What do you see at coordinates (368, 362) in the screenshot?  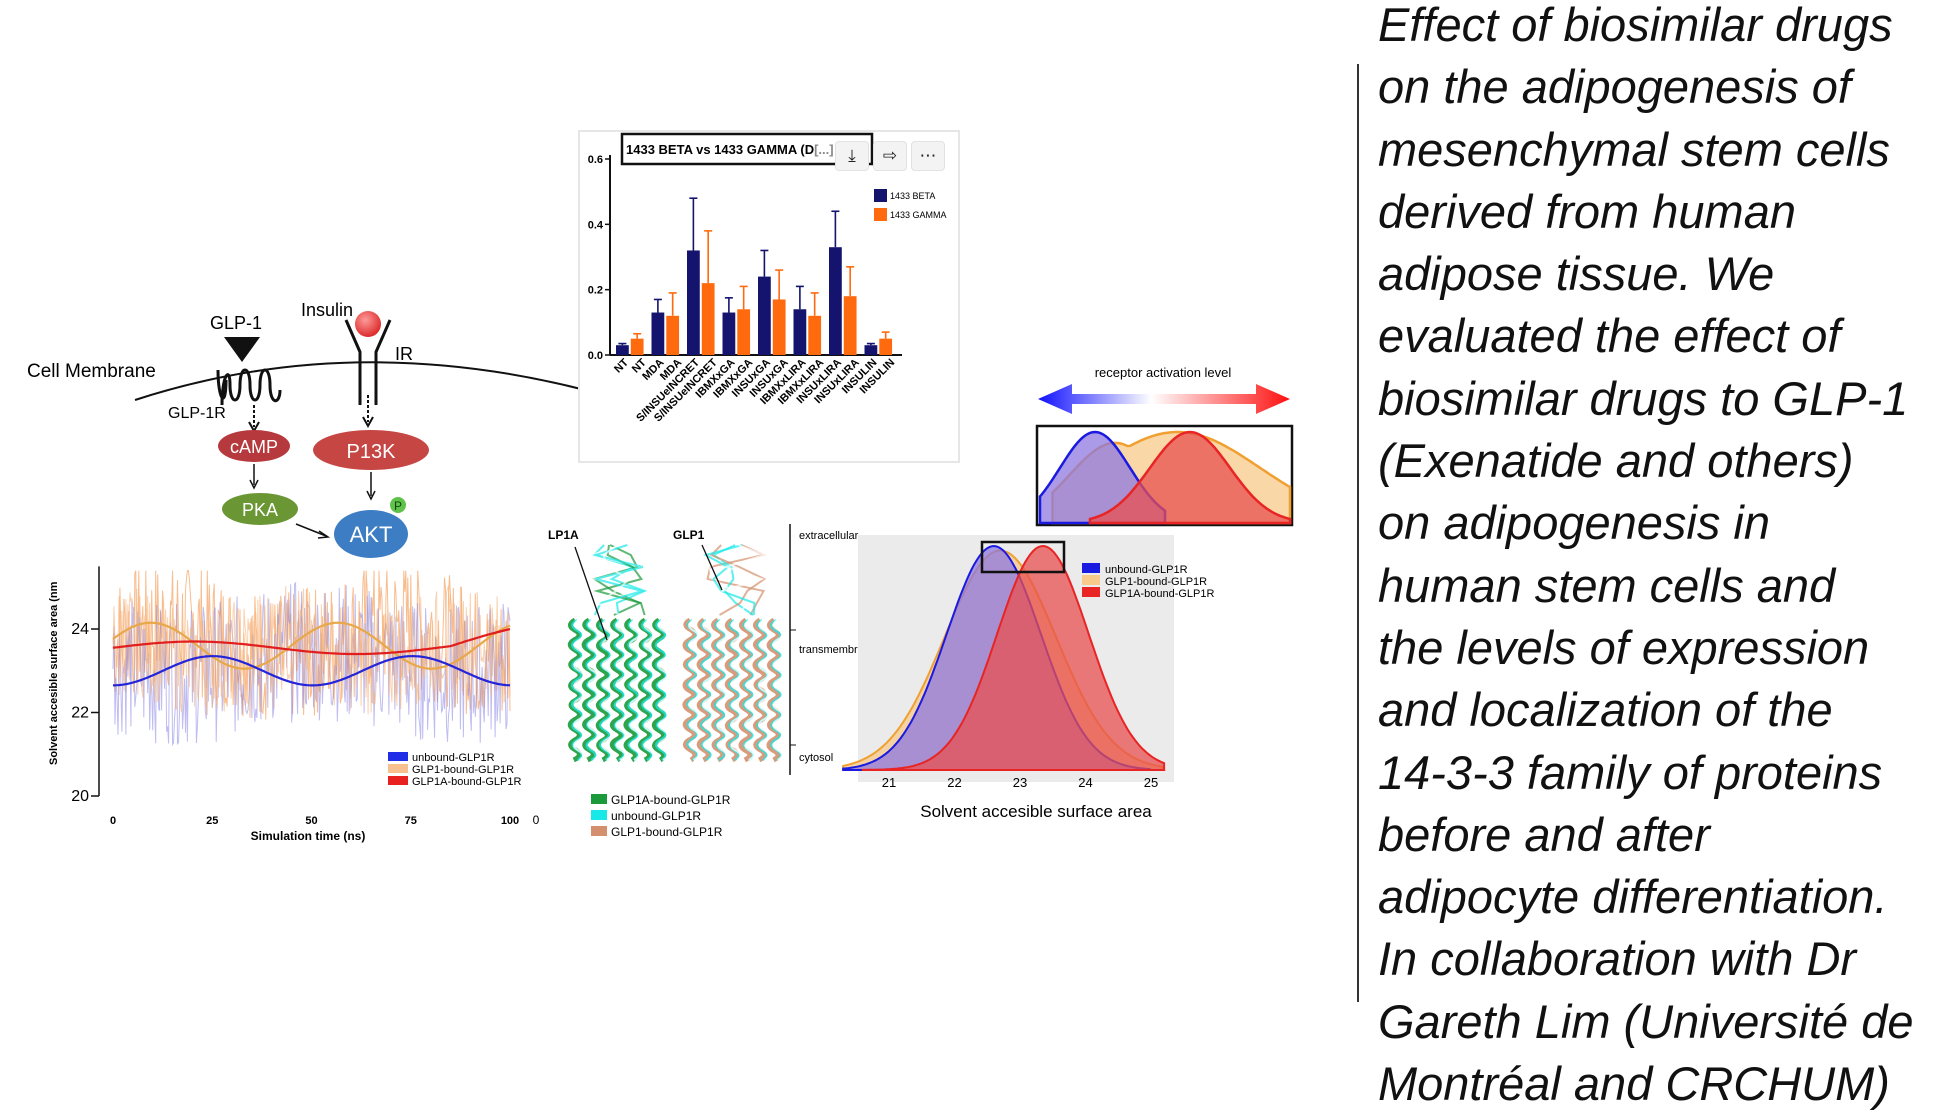 I see `insulin-receptor` at bounding box center [368, 362].